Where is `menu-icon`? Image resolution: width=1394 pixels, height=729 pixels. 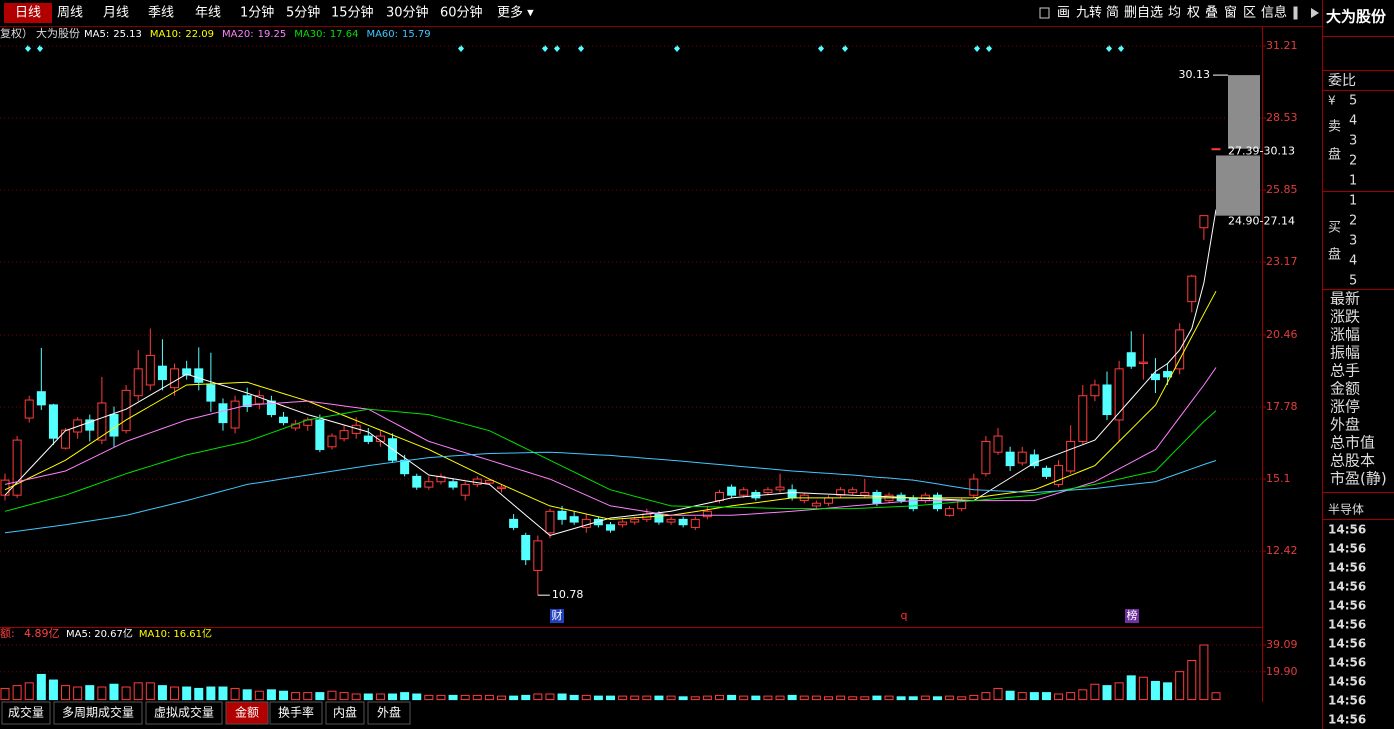 menu-icon is located at coordinates (1315, 13).